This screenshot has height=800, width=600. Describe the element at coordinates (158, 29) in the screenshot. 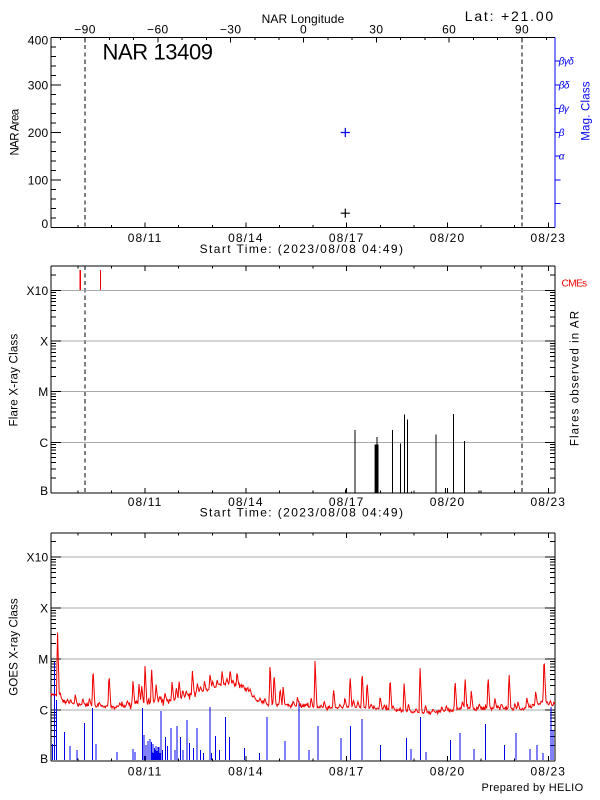

I see `svg-text: −60` at that location.